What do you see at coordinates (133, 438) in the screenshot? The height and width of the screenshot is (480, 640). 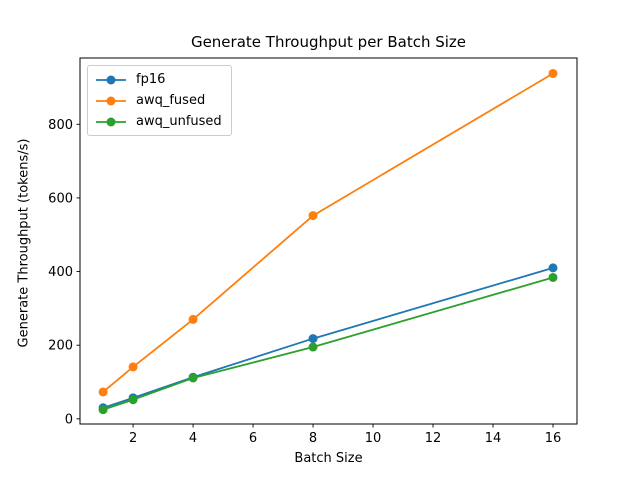 I see `x-tick-label: 2` at bounding box center [133, 438].